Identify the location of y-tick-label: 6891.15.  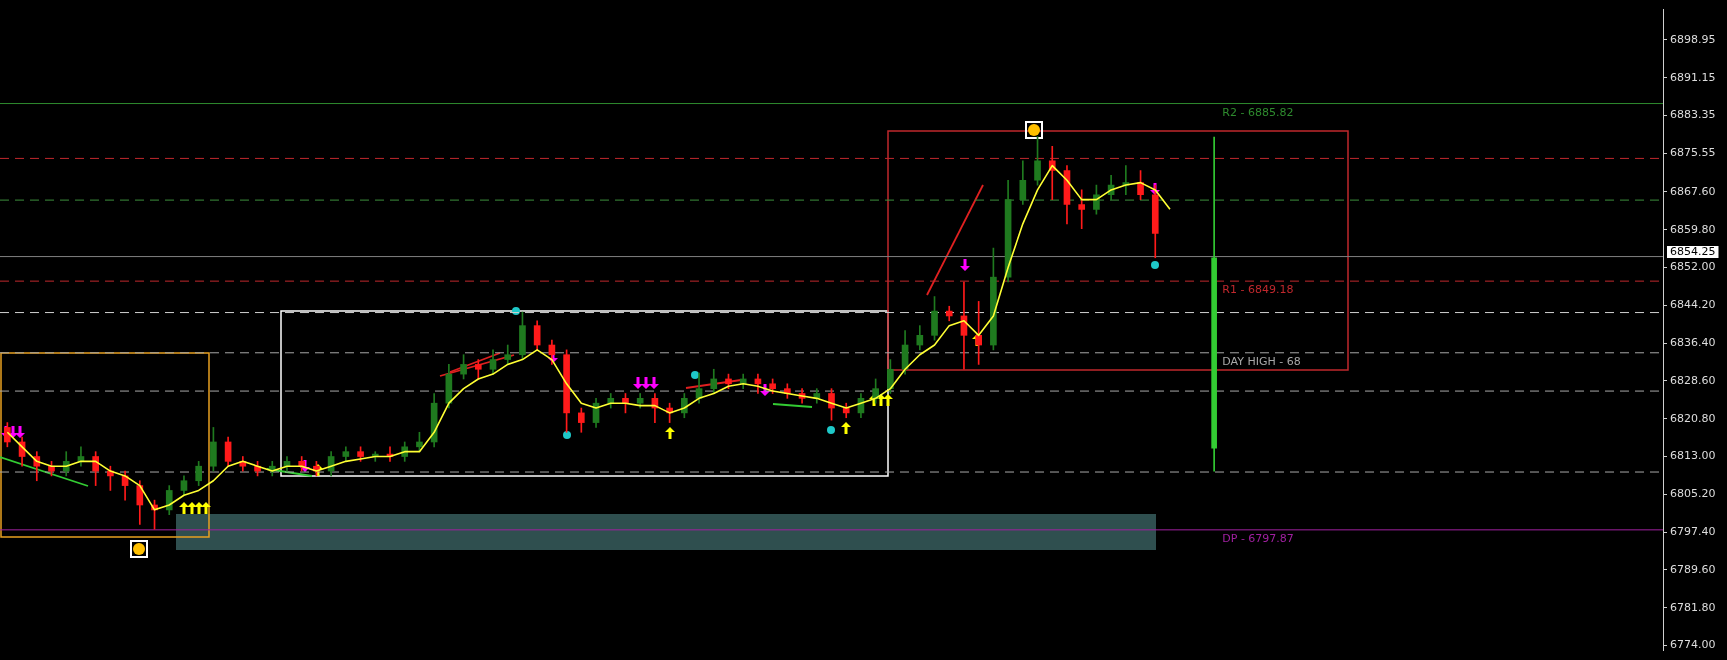
(1693, 77).